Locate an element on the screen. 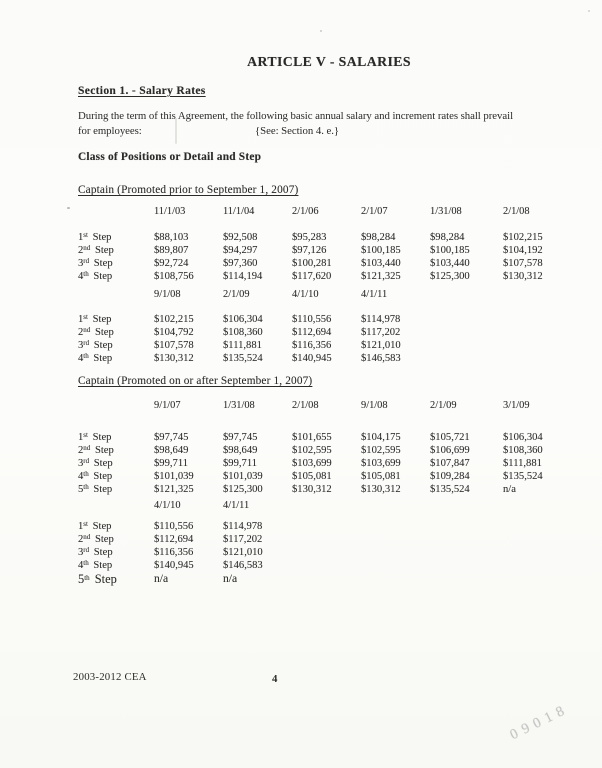 This screenshot has width=602, height=768. stamp-number: 09018 is located at coordinates (539, 722).